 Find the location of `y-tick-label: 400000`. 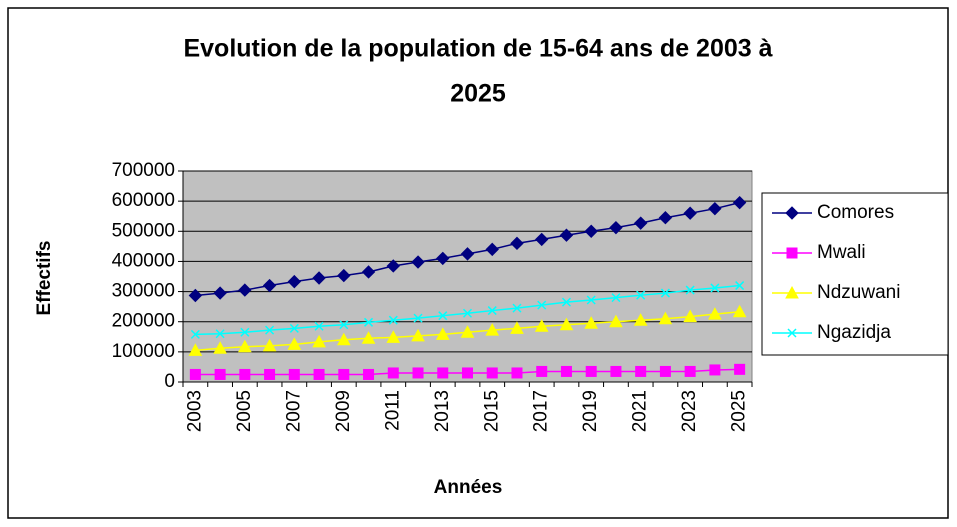

y-tick-label: 400000 is located at coordinates (143, 260).